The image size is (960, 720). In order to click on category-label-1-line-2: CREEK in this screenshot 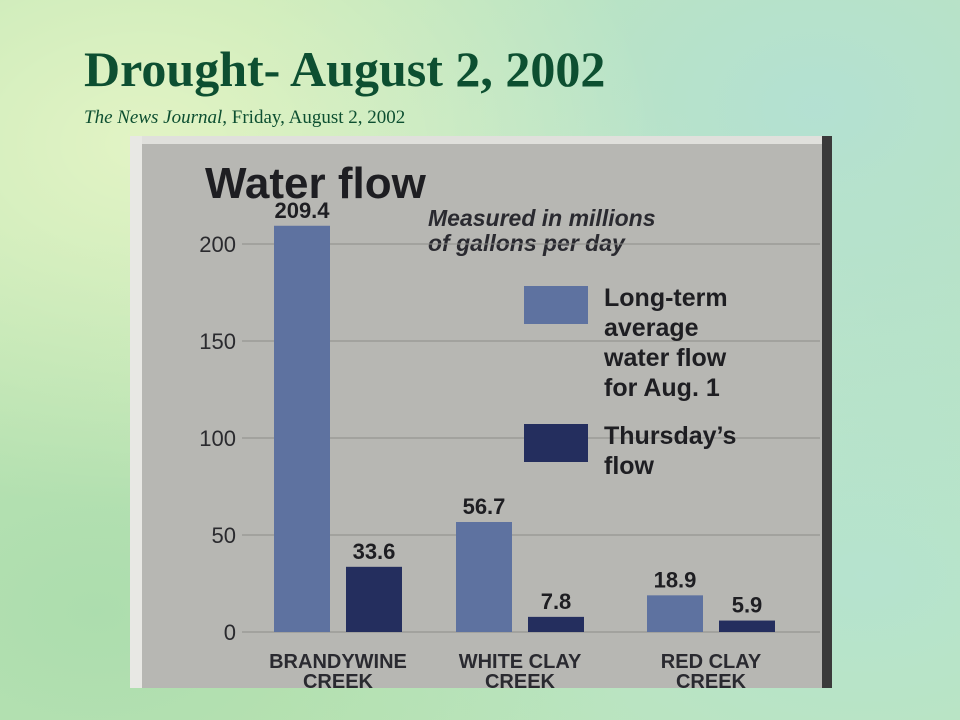, I will do `click(338, 679)`.